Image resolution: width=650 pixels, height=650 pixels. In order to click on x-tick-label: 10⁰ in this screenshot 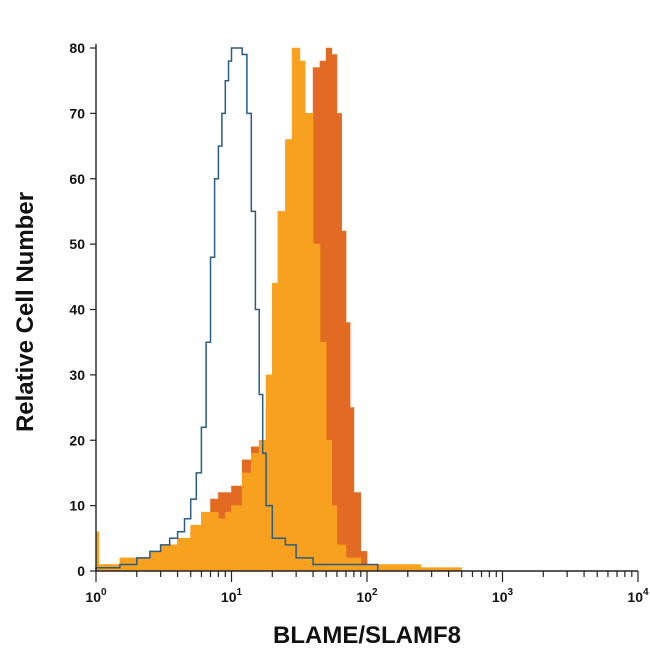, I will do `click(96, 596)`.